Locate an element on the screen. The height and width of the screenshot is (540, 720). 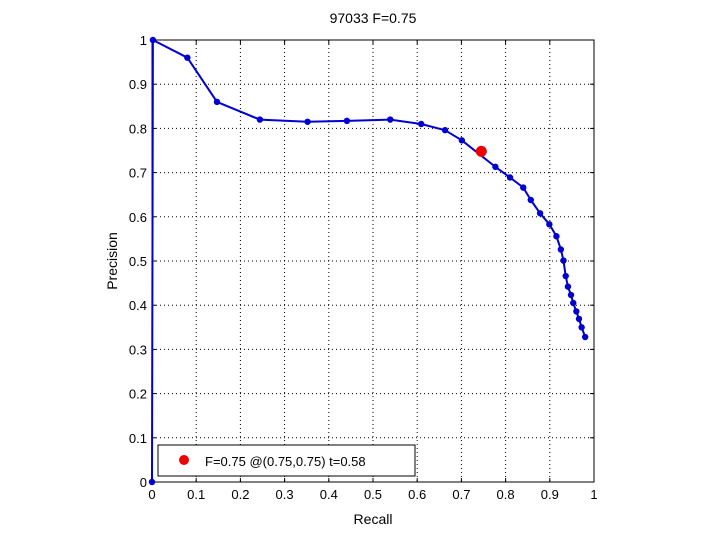
x-tick-label: 0.3 is located at coordinates (285, 494).